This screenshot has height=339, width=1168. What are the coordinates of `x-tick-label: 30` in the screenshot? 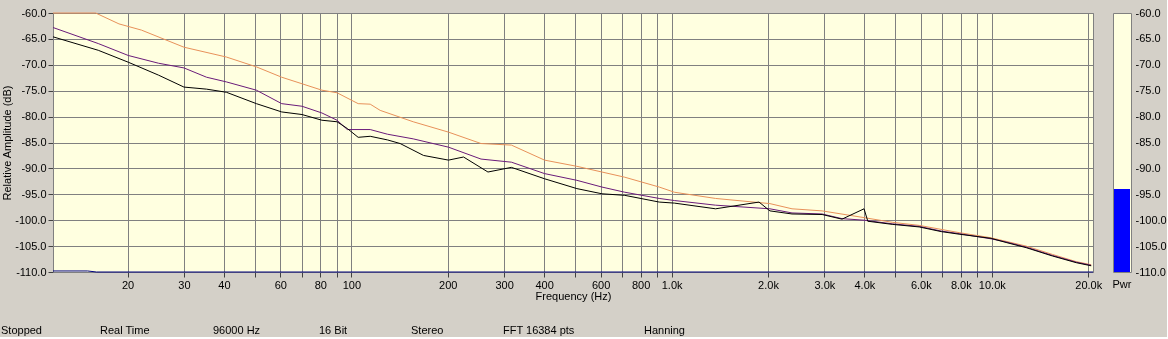 It's located at (184, 284).